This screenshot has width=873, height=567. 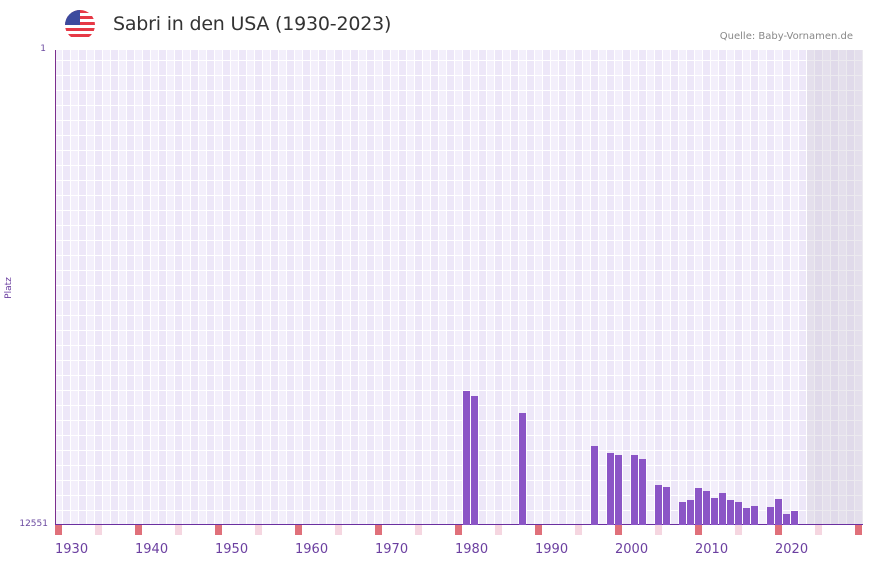 I want to click on no-data-region, so click(x=835, y=287).